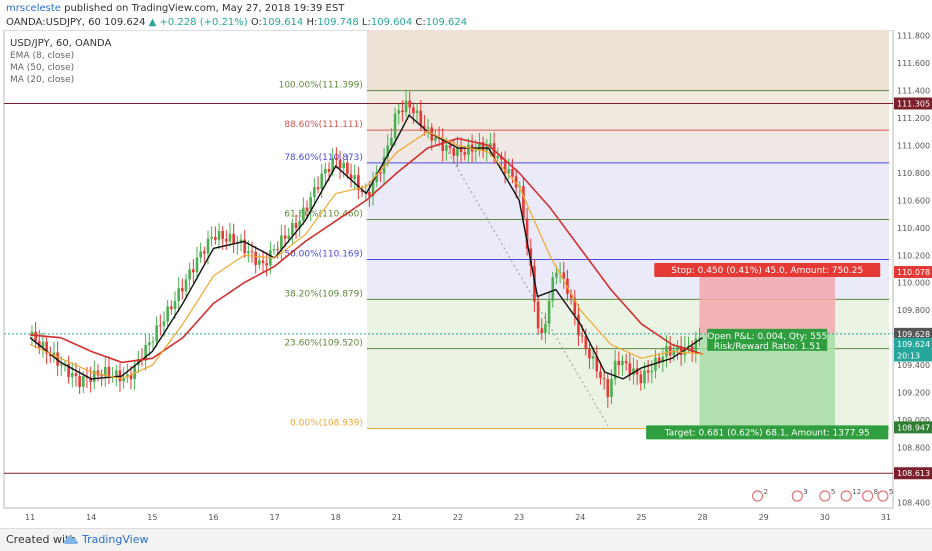 Image resolution: width=932 pixels, height=551 pixels. What do you see at coordinates (913, 310) in the screenshot?
I see `y-tick-label: 109.800` at bounding box center [913, 310].